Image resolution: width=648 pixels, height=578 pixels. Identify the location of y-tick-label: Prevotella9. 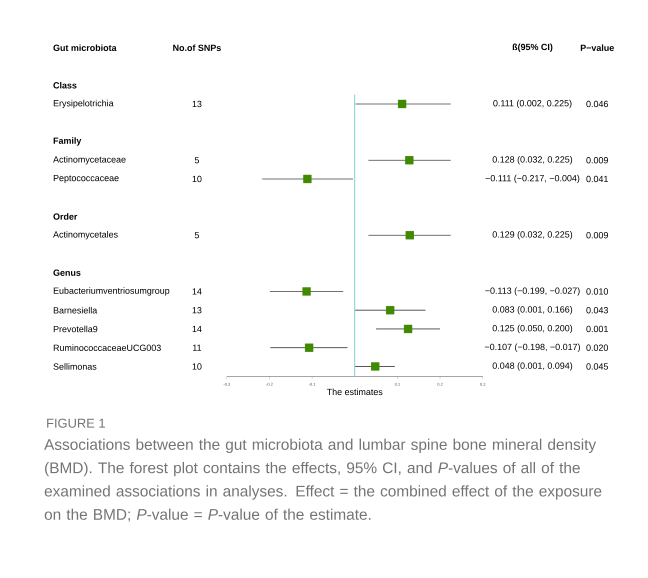
(76, 329).